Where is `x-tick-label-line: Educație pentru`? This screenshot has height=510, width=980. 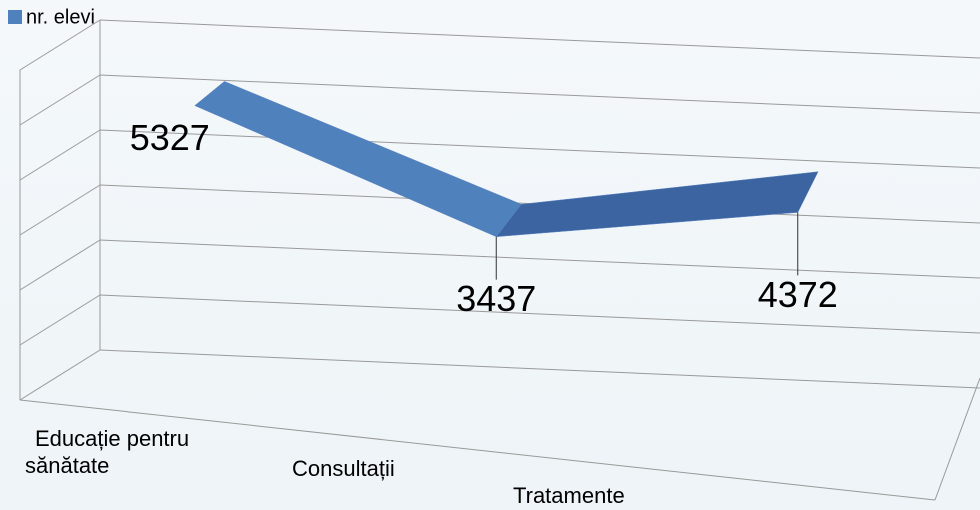
x-tick-label-line: Educație pentru is located at coordinates (112, 438).